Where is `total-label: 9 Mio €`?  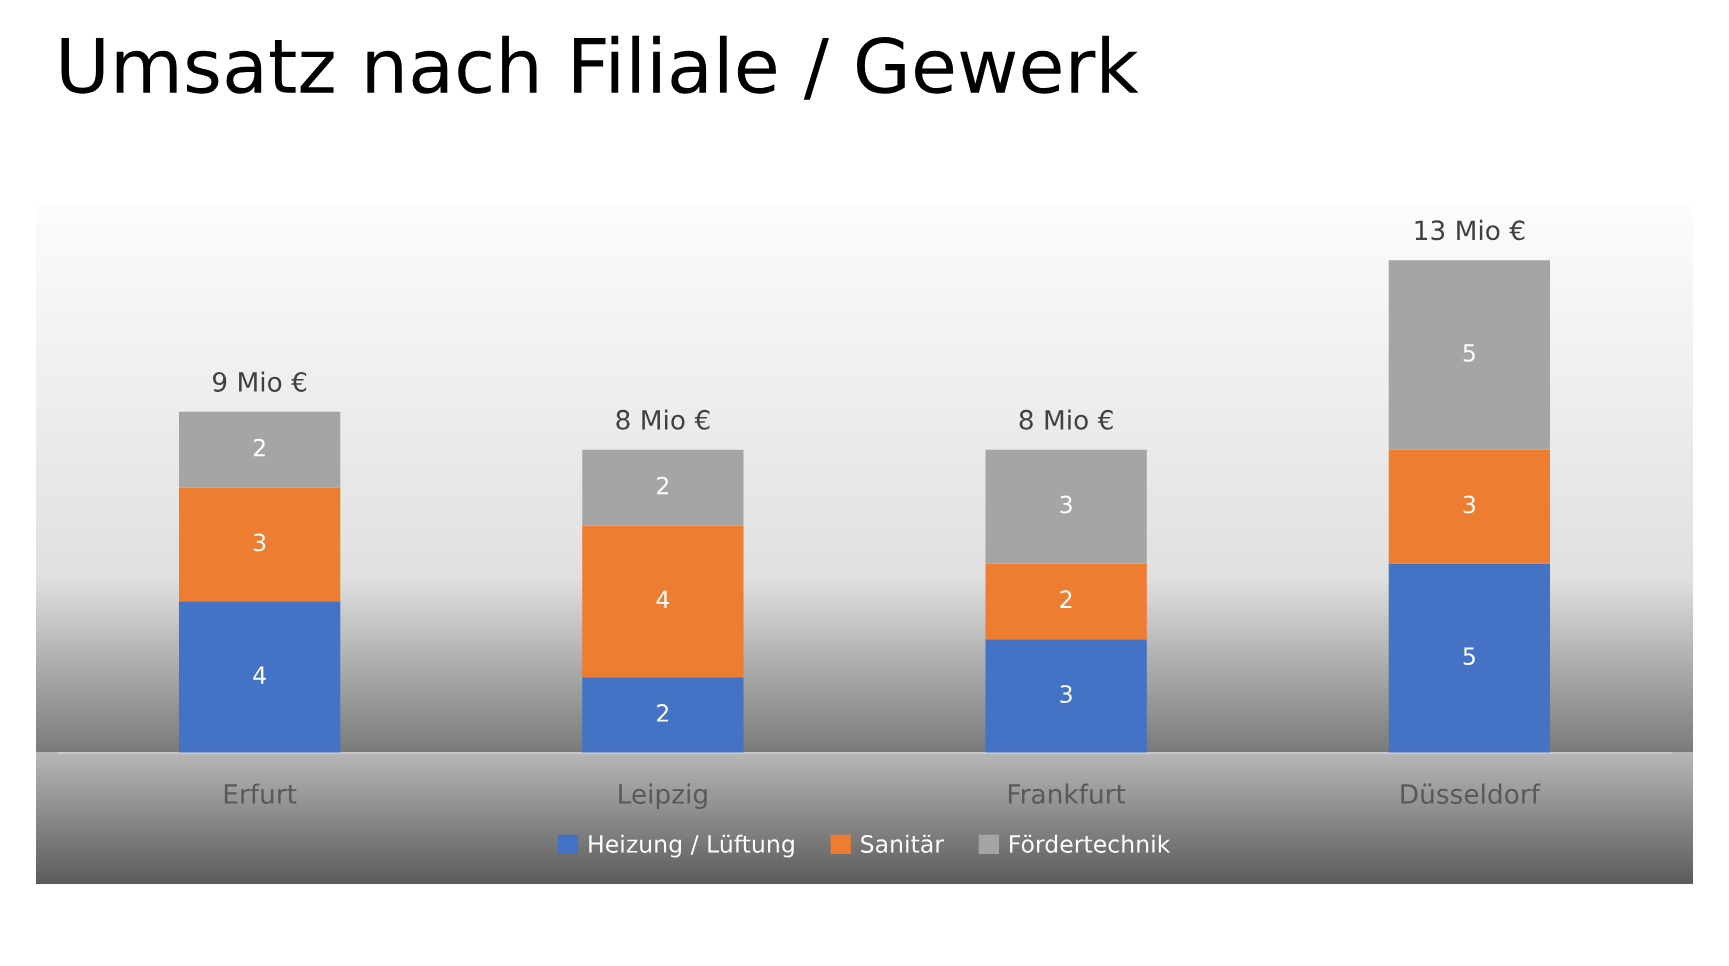
total-label: 9 Mio € is located at coordinates (259, 381).